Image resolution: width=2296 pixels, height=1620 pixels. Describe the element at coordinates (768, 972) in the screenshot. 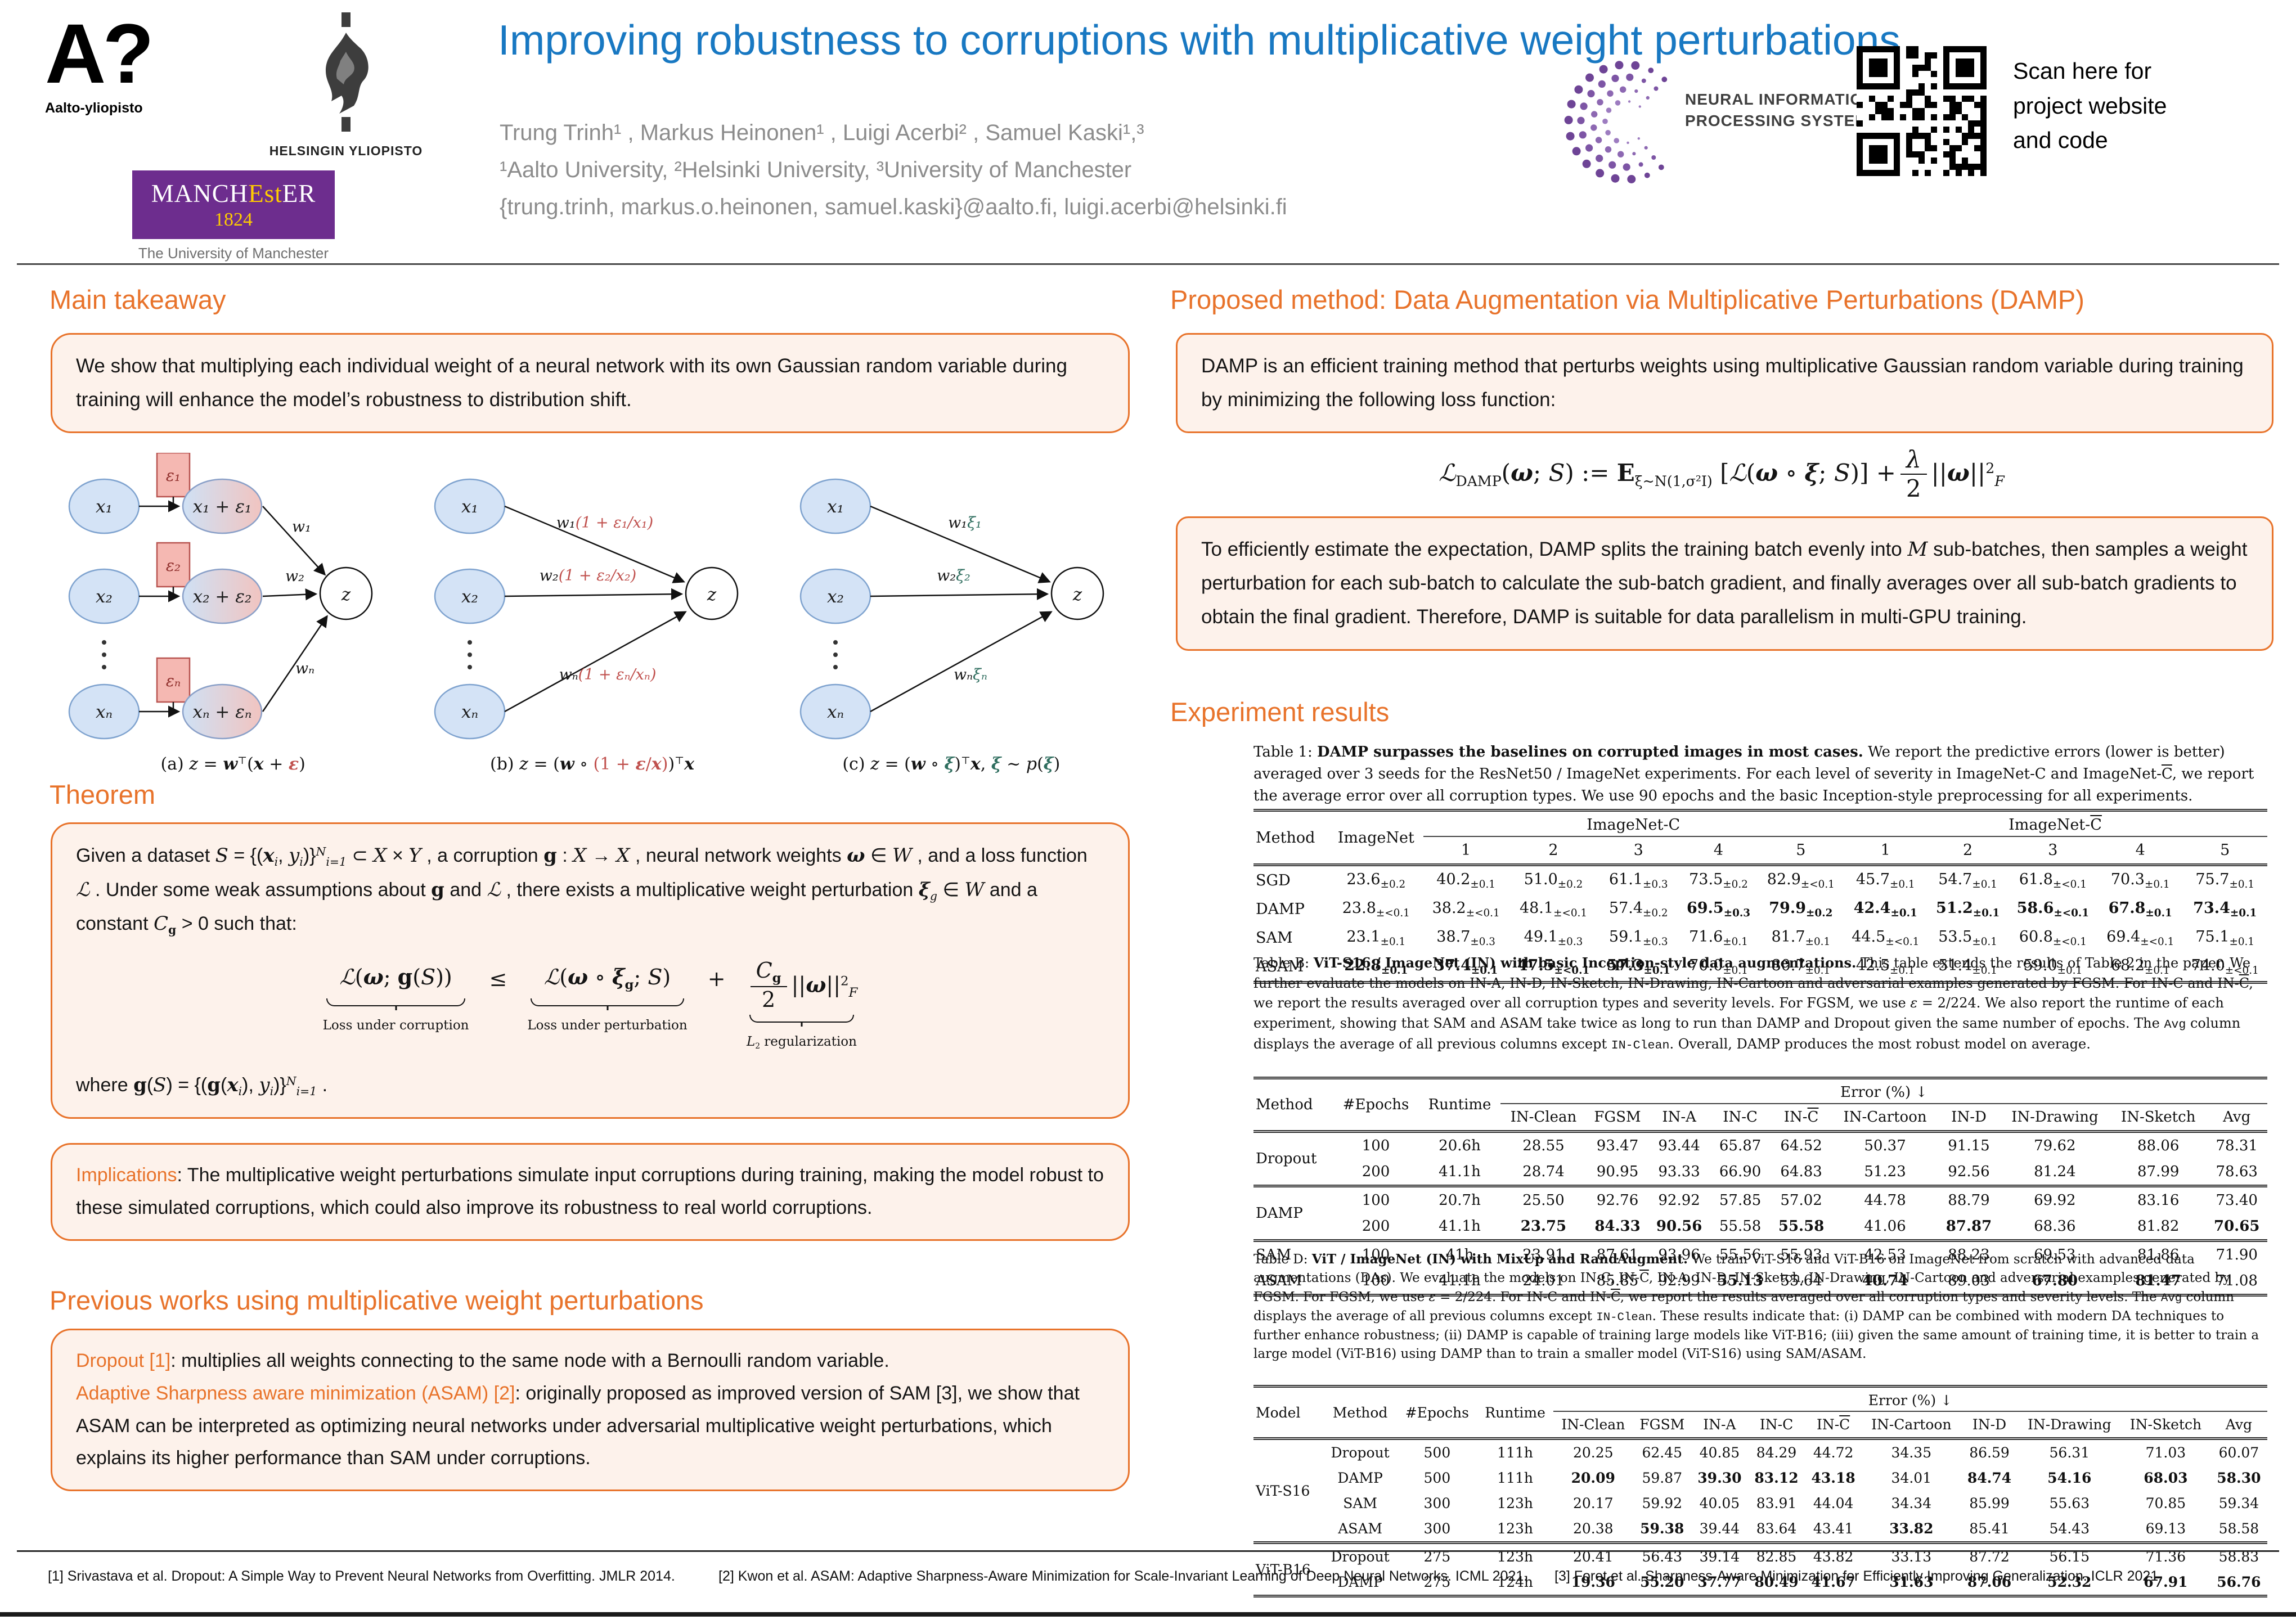

I see `fraction-numerator: Cg` at that location.